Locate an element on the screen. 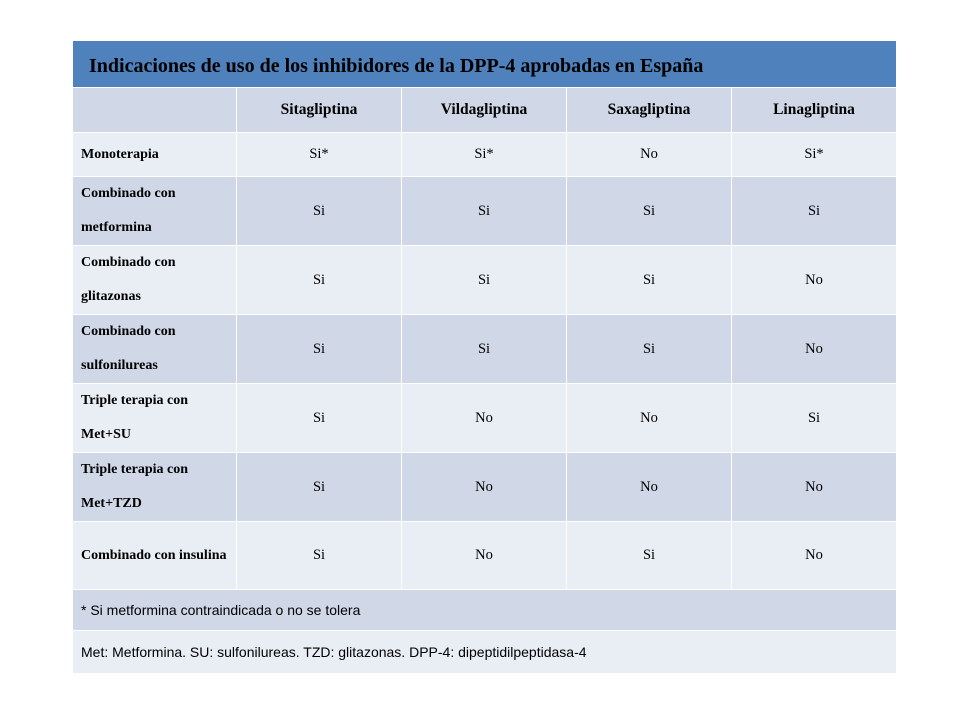 The height and width of the screenshot is (720, 960). header-cell-saxagliptina: Saxagliptina is located at coordinates (649, 110).